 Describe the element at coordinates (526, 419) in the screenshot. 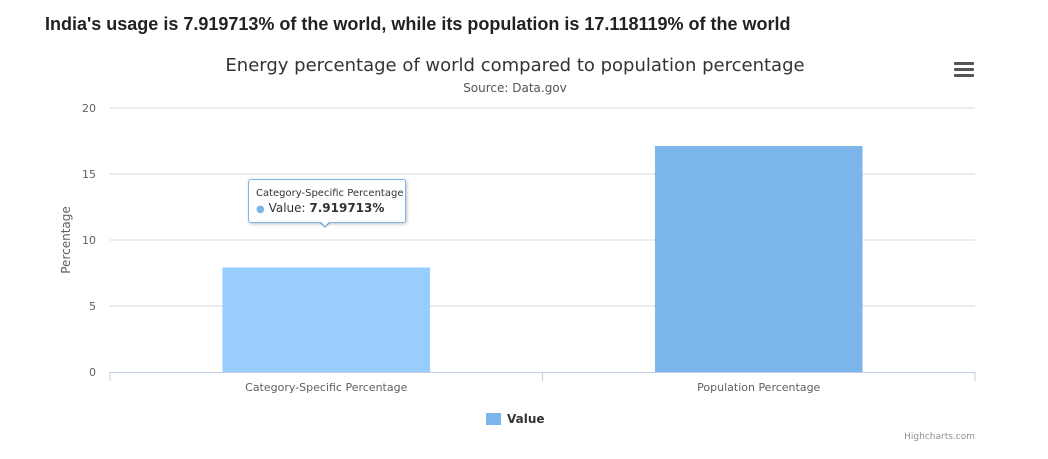

I see `legend-label: Value` at that location.